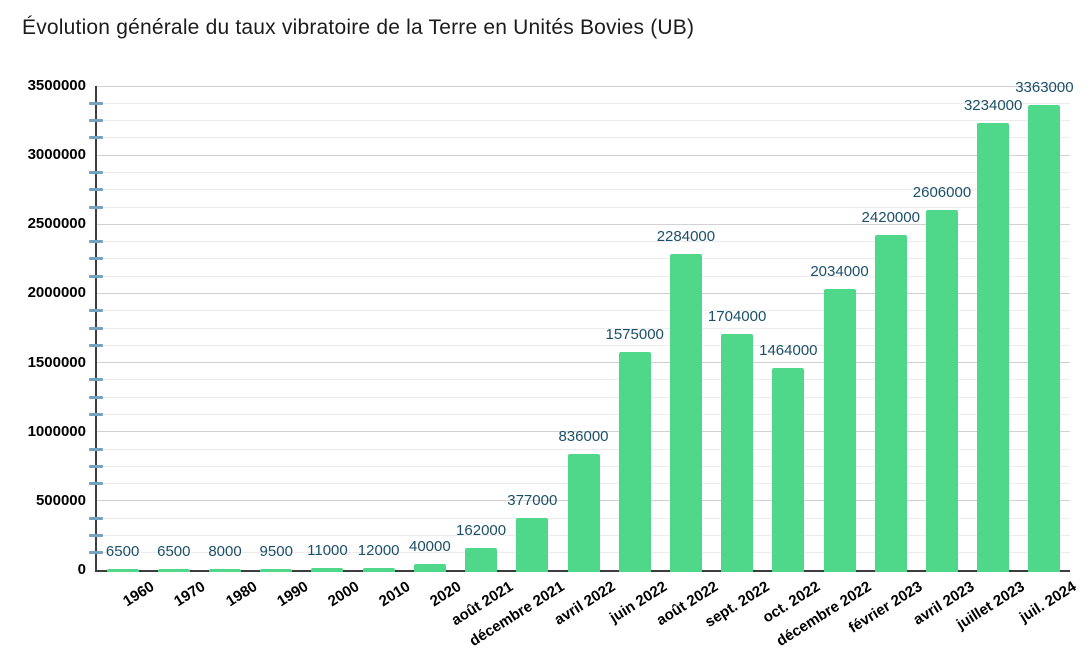  Describe the element at coordinates (446, 594) in the screenshot. I see `x-axis-label: 2020` at that location.